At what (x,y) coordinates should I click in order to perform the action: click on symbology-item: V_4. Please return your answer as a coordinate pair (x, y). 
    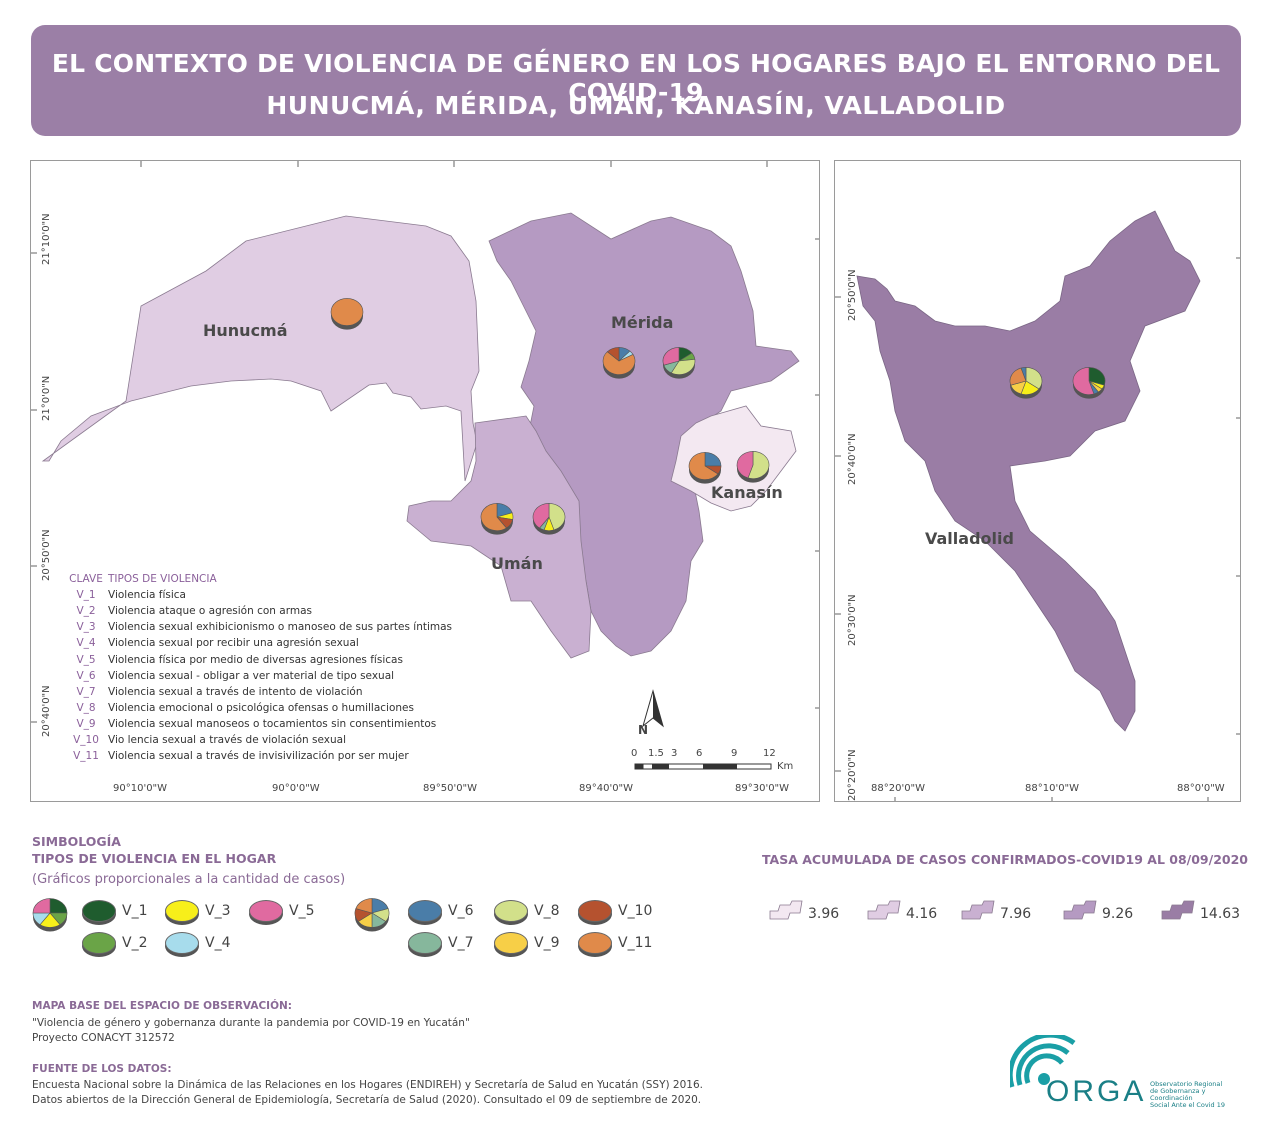
    Looking at the image, I should click on (197, 943).